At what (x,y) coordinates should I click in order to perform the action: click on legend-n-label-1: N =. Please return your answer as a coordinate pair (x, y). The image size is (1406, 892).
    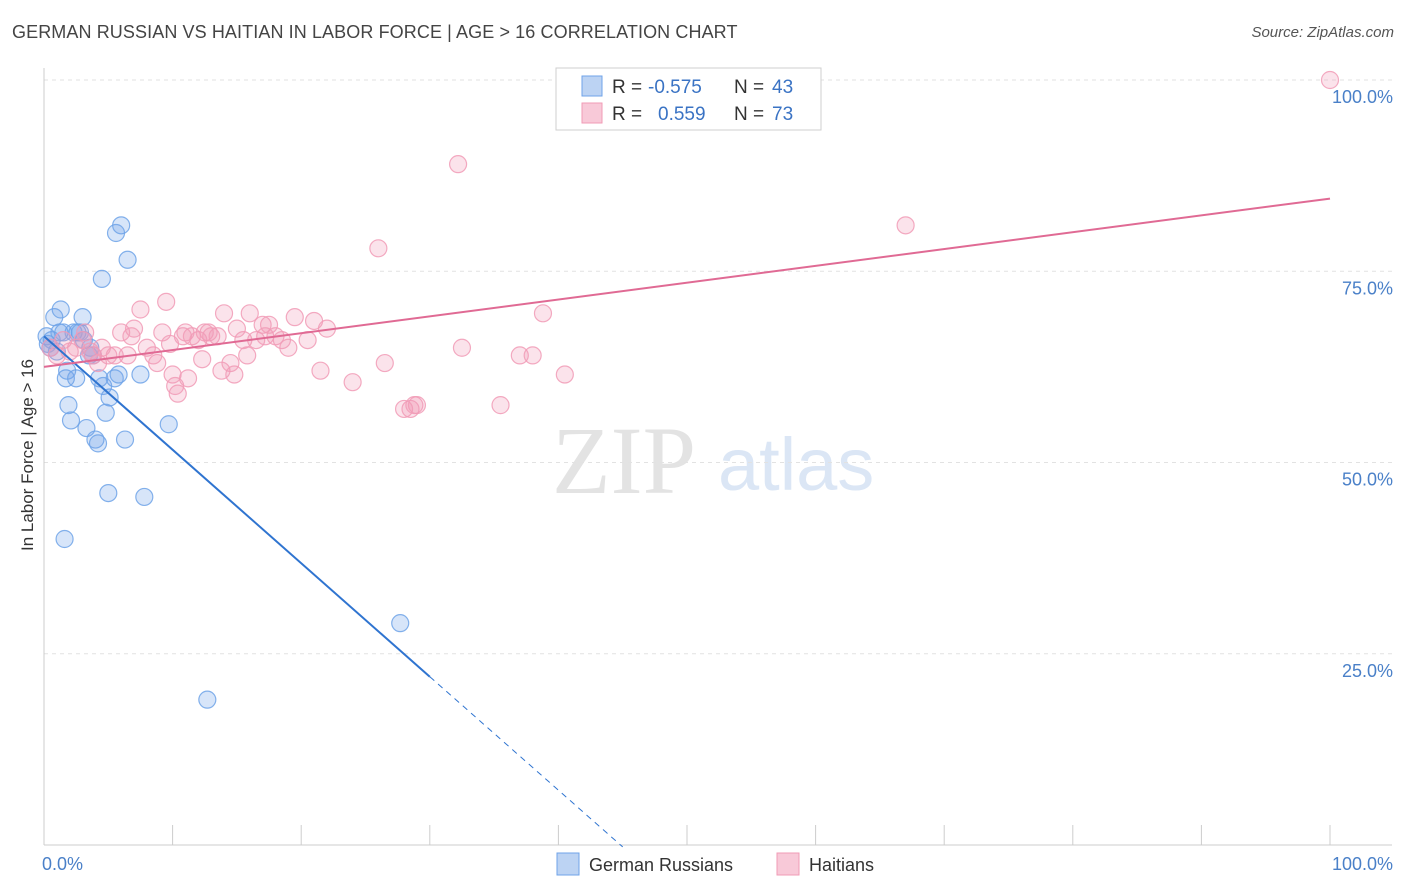
    Looking at the image, I should click on (749, 87).